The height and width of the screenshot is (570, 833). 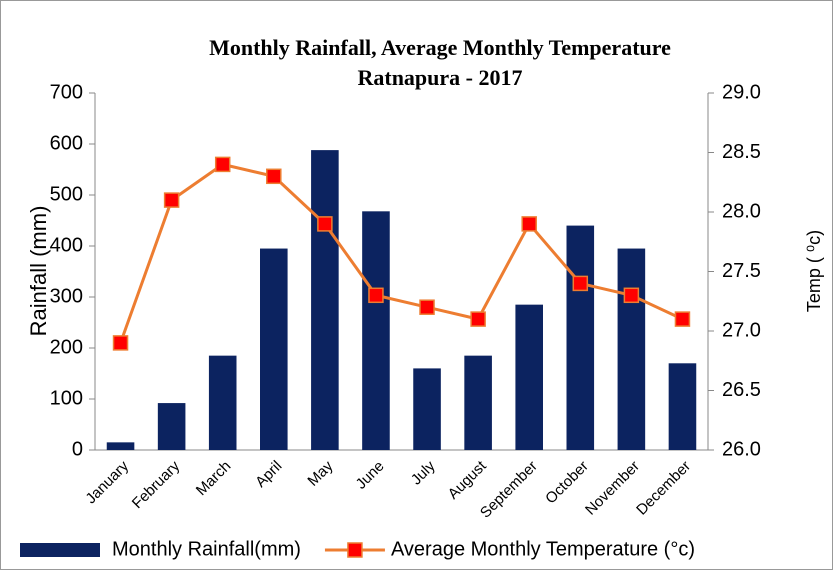 I want to click on legend-label: Average Monthly Temperature (°c), so click(x=543, y=549).